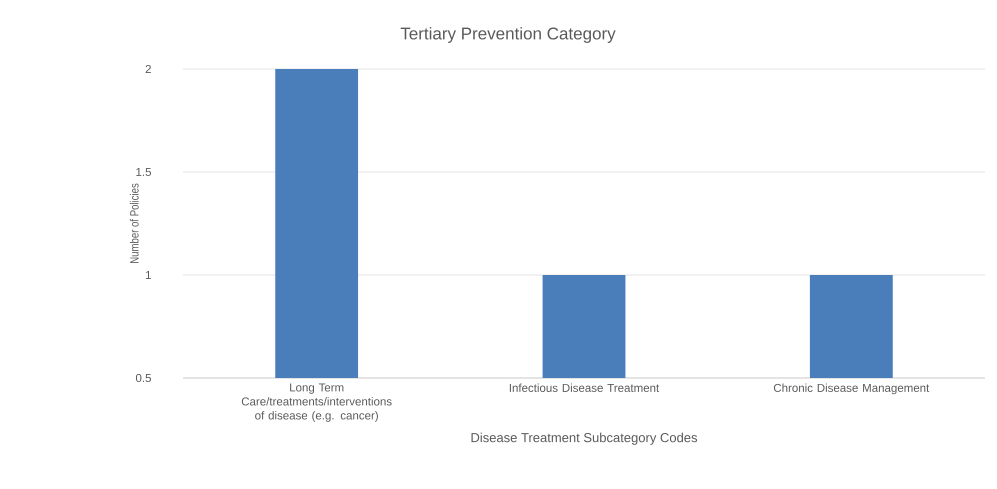 This screenshot has width=997, height=489. What do you see at coordinates (148, 275) in the screenshot?
I see `y-tick-label: 1` at bounding box center [148, 275].